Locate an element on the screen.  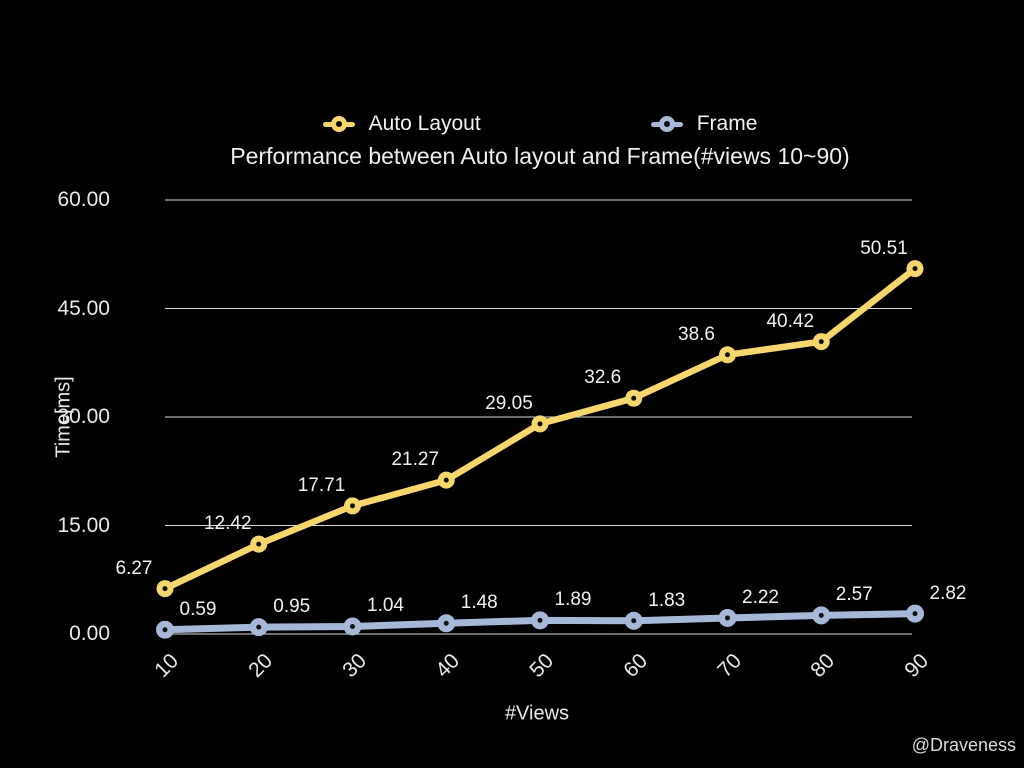
legend-item-frame: Frame is located at coordinates (704, 124).